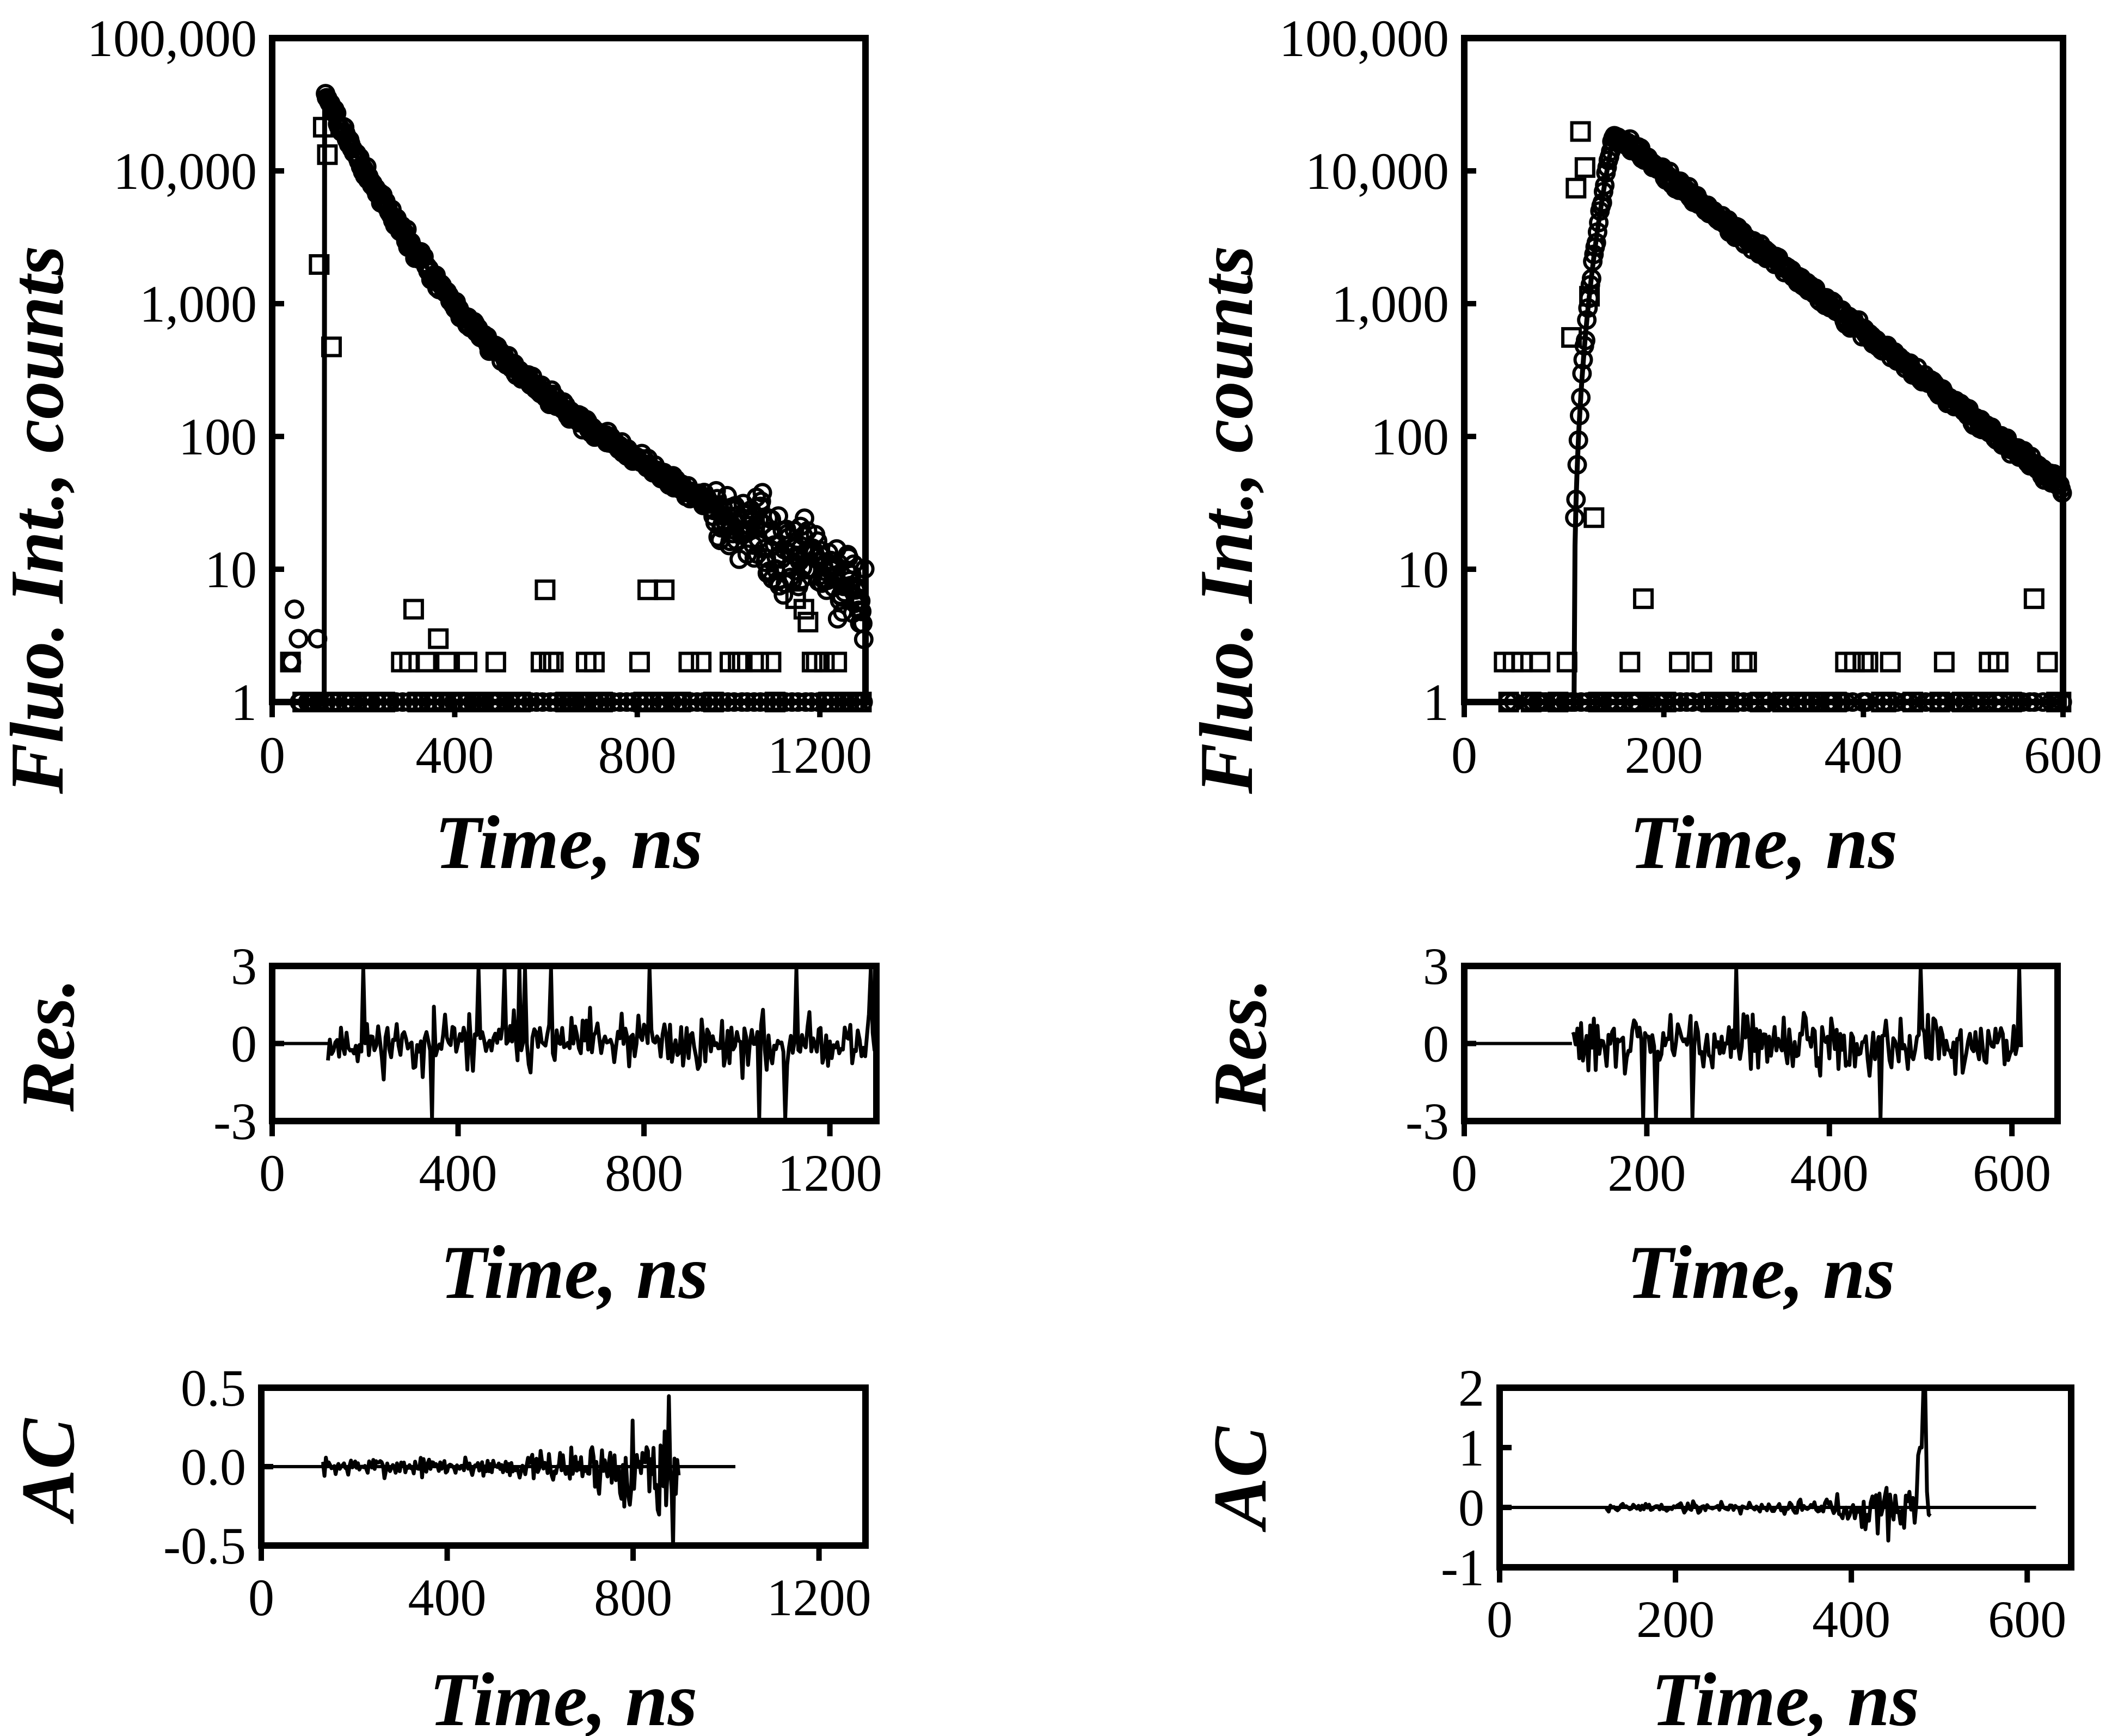  Describe the element at coordinates (819, 1597) in the screenshot. I see `x-tick-label: 1200` at that location.